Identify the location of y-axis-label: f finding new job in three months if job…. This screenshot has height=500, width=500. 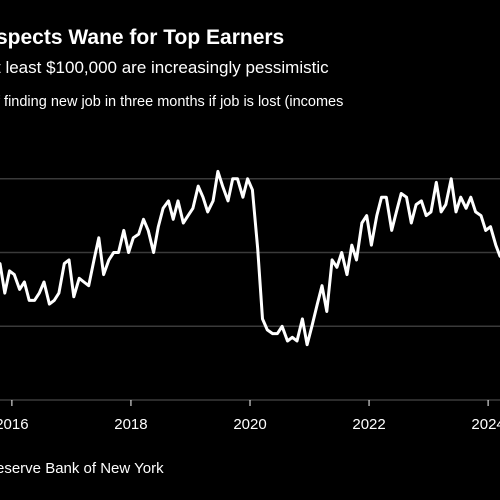
(172, 102).